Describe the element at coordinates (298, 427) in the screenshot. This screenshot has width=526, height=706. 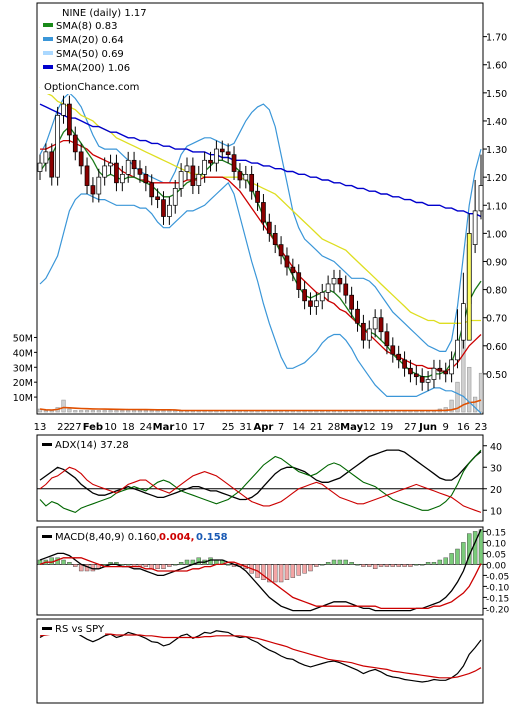
I see `x-axis-label: 14` at that location.